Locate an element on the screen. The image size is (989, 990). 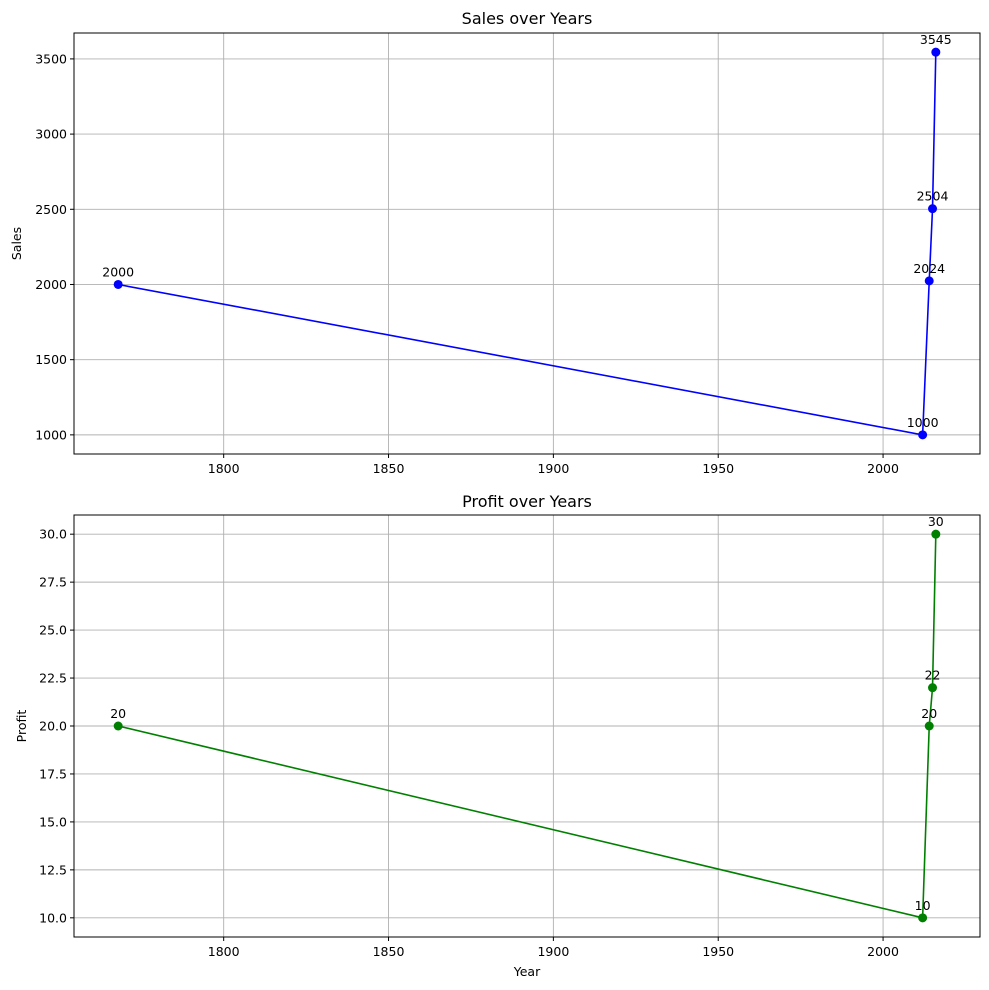
chart-1-x-tick-label: 1950 is located at coordinates (718, 468).